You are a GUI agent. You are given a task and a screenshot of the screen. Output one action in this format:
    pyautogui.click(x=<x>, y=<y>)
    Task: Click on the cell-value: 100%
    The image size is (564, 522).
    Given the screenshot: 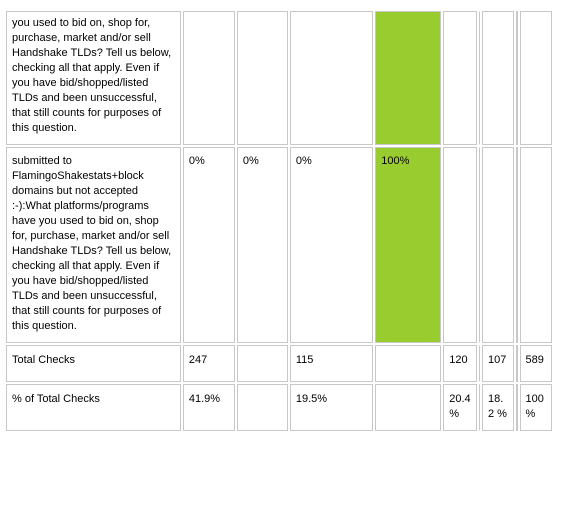 What is the action you would take?
    pyautogui.click(x=408, y=245)
    